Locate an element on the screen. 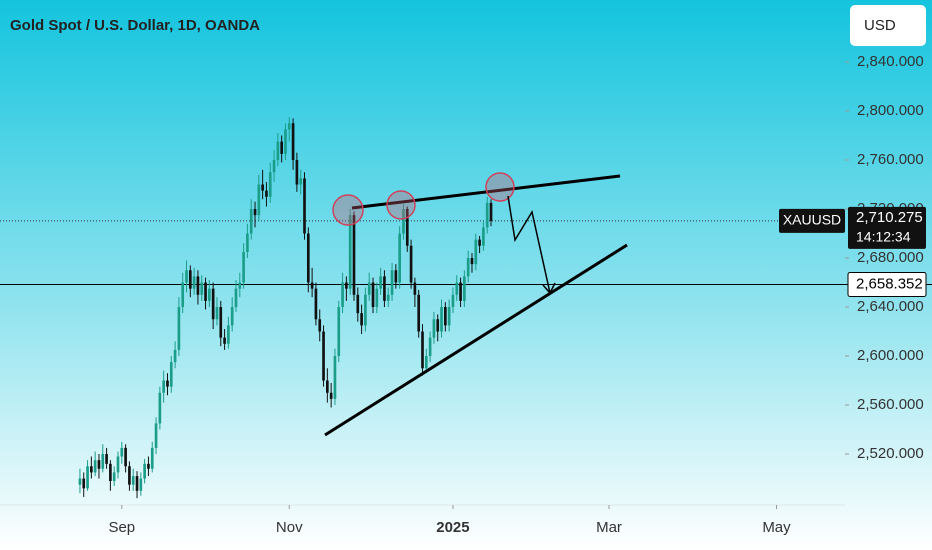 The height and width of the screenshot is (550, 932). y-tick-label: 2,840.000 is located at coordinates (890, 61).